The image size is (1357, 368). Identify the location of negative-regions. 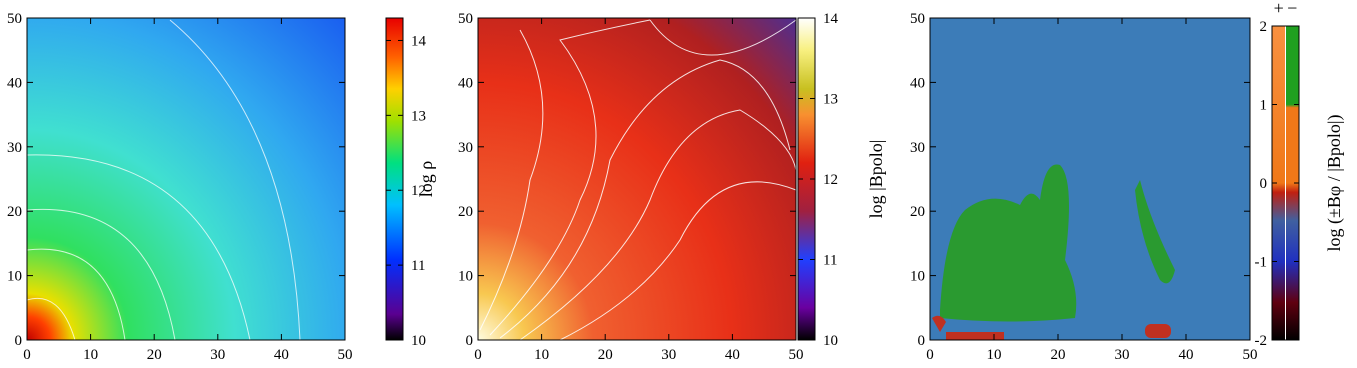
(1051, 327).